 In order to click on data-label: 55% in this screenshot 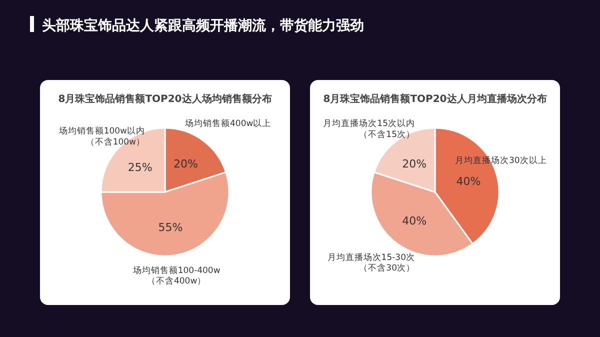, I will do `click(170, 227)`.